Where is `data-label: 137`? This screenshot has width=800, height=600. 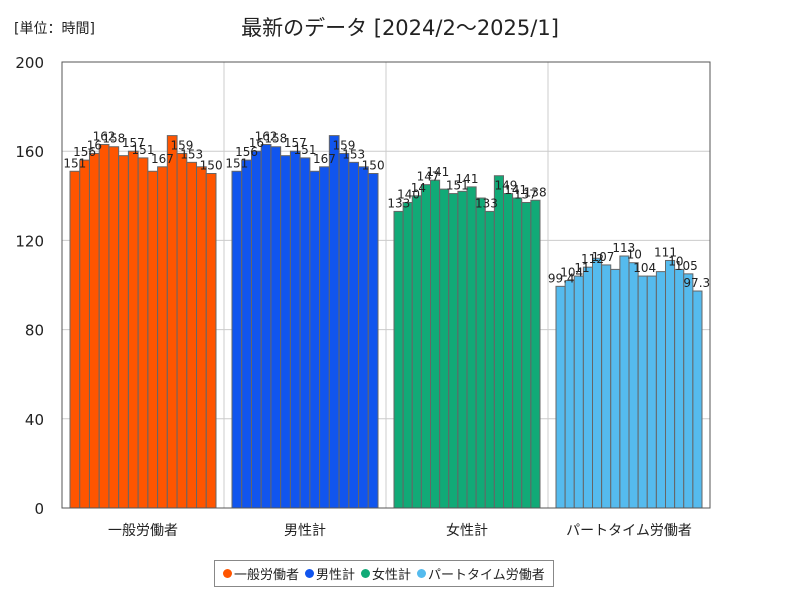
data-label: 137 is located at coordinates (525, 194).